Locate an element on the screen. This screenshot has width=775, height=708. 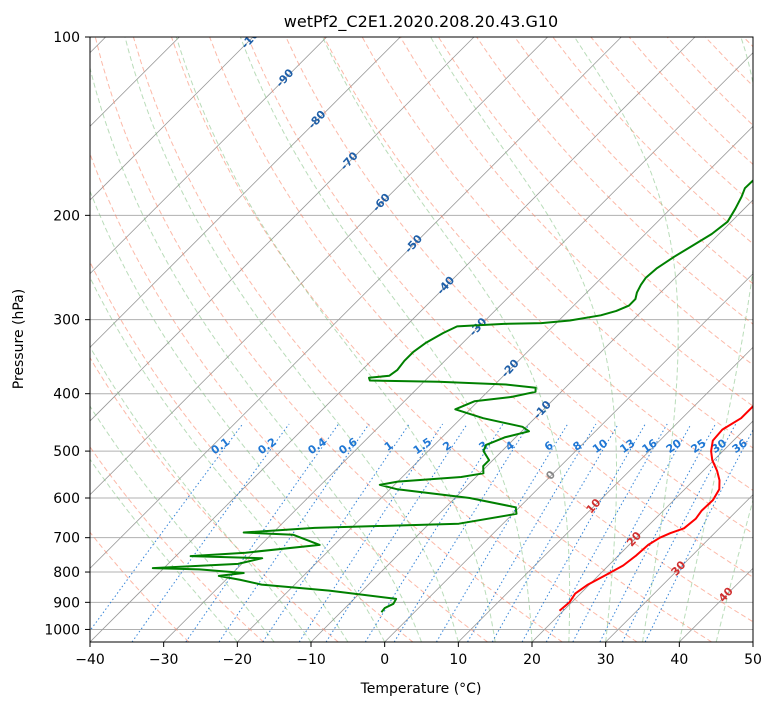
x-tick-label: 20 is located at coordinates (532, 660).